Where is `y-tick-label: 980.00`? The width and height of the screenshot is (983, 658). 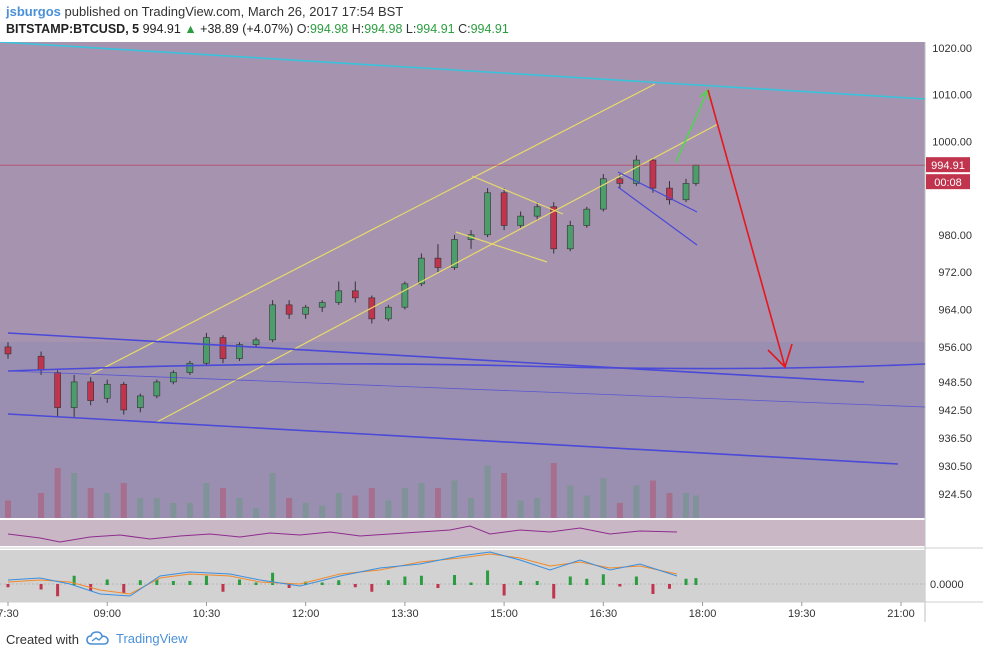
y-tick-label: 980.00 is located at coordinates (955, 236).